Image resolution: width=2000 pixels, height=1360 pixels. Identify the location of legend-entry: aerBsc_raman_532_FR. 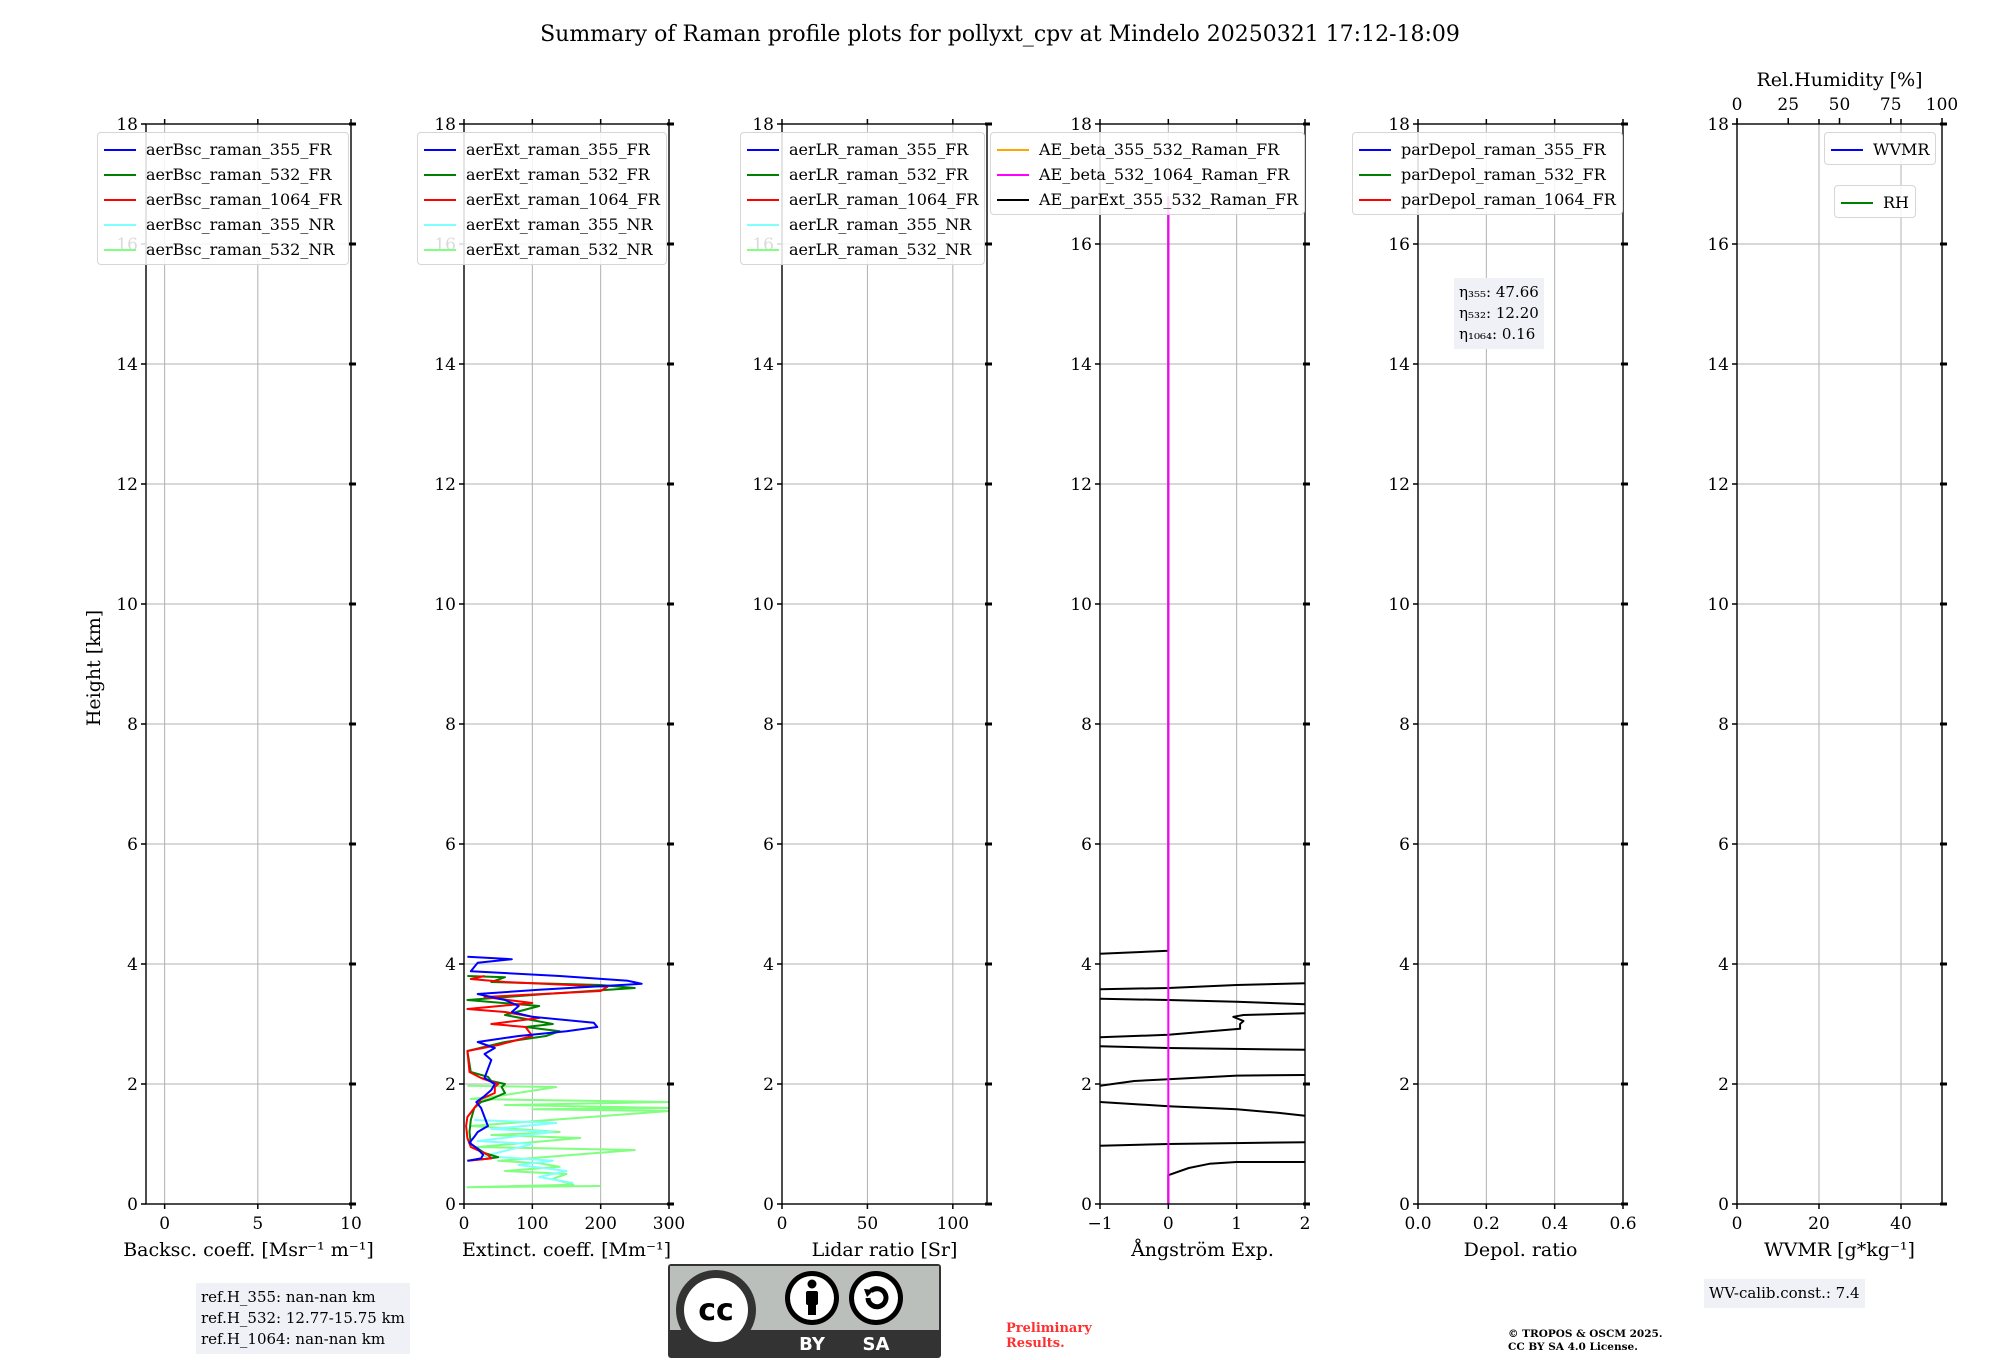
(223, 174).